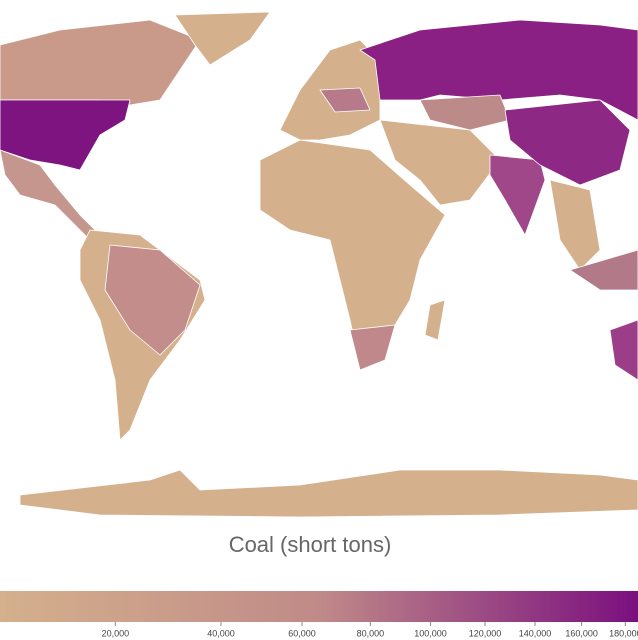 The height and width of the screenshot is (640, 638). I want to click on tick-label: 140,000, so click(535, 633).